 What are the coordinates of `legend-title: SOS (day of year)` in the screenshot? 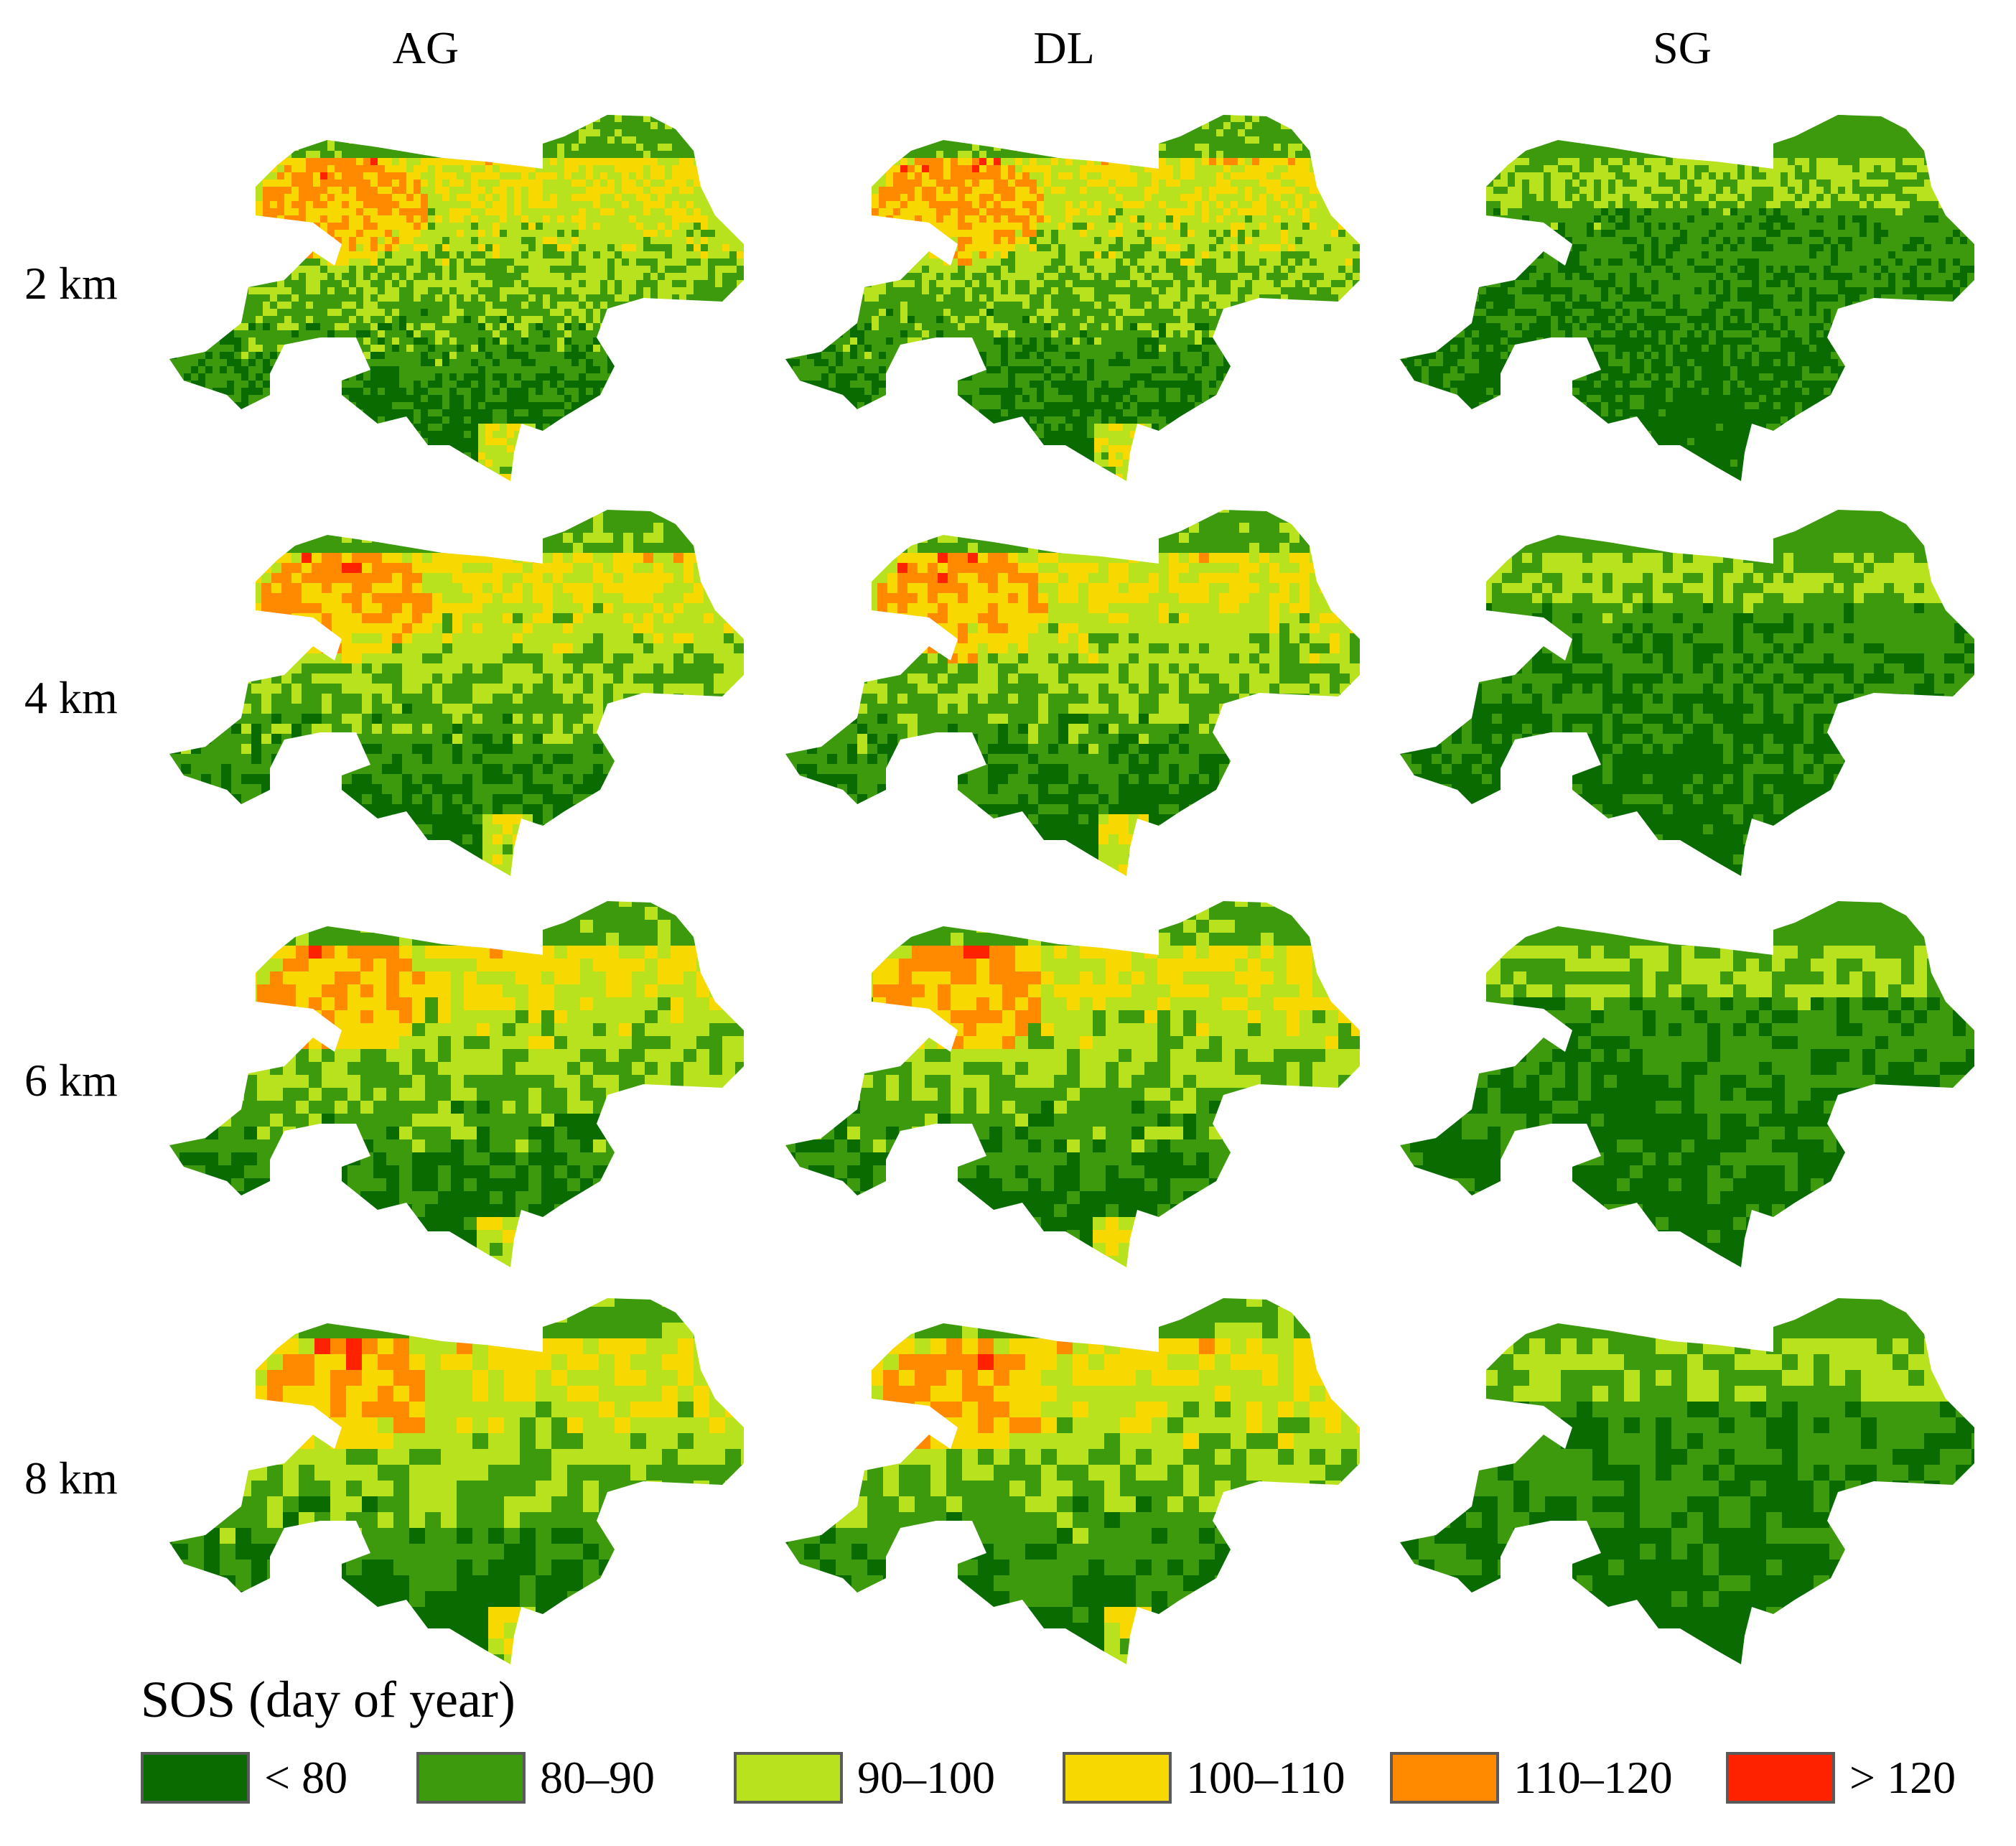 It's located at (328, 1700).